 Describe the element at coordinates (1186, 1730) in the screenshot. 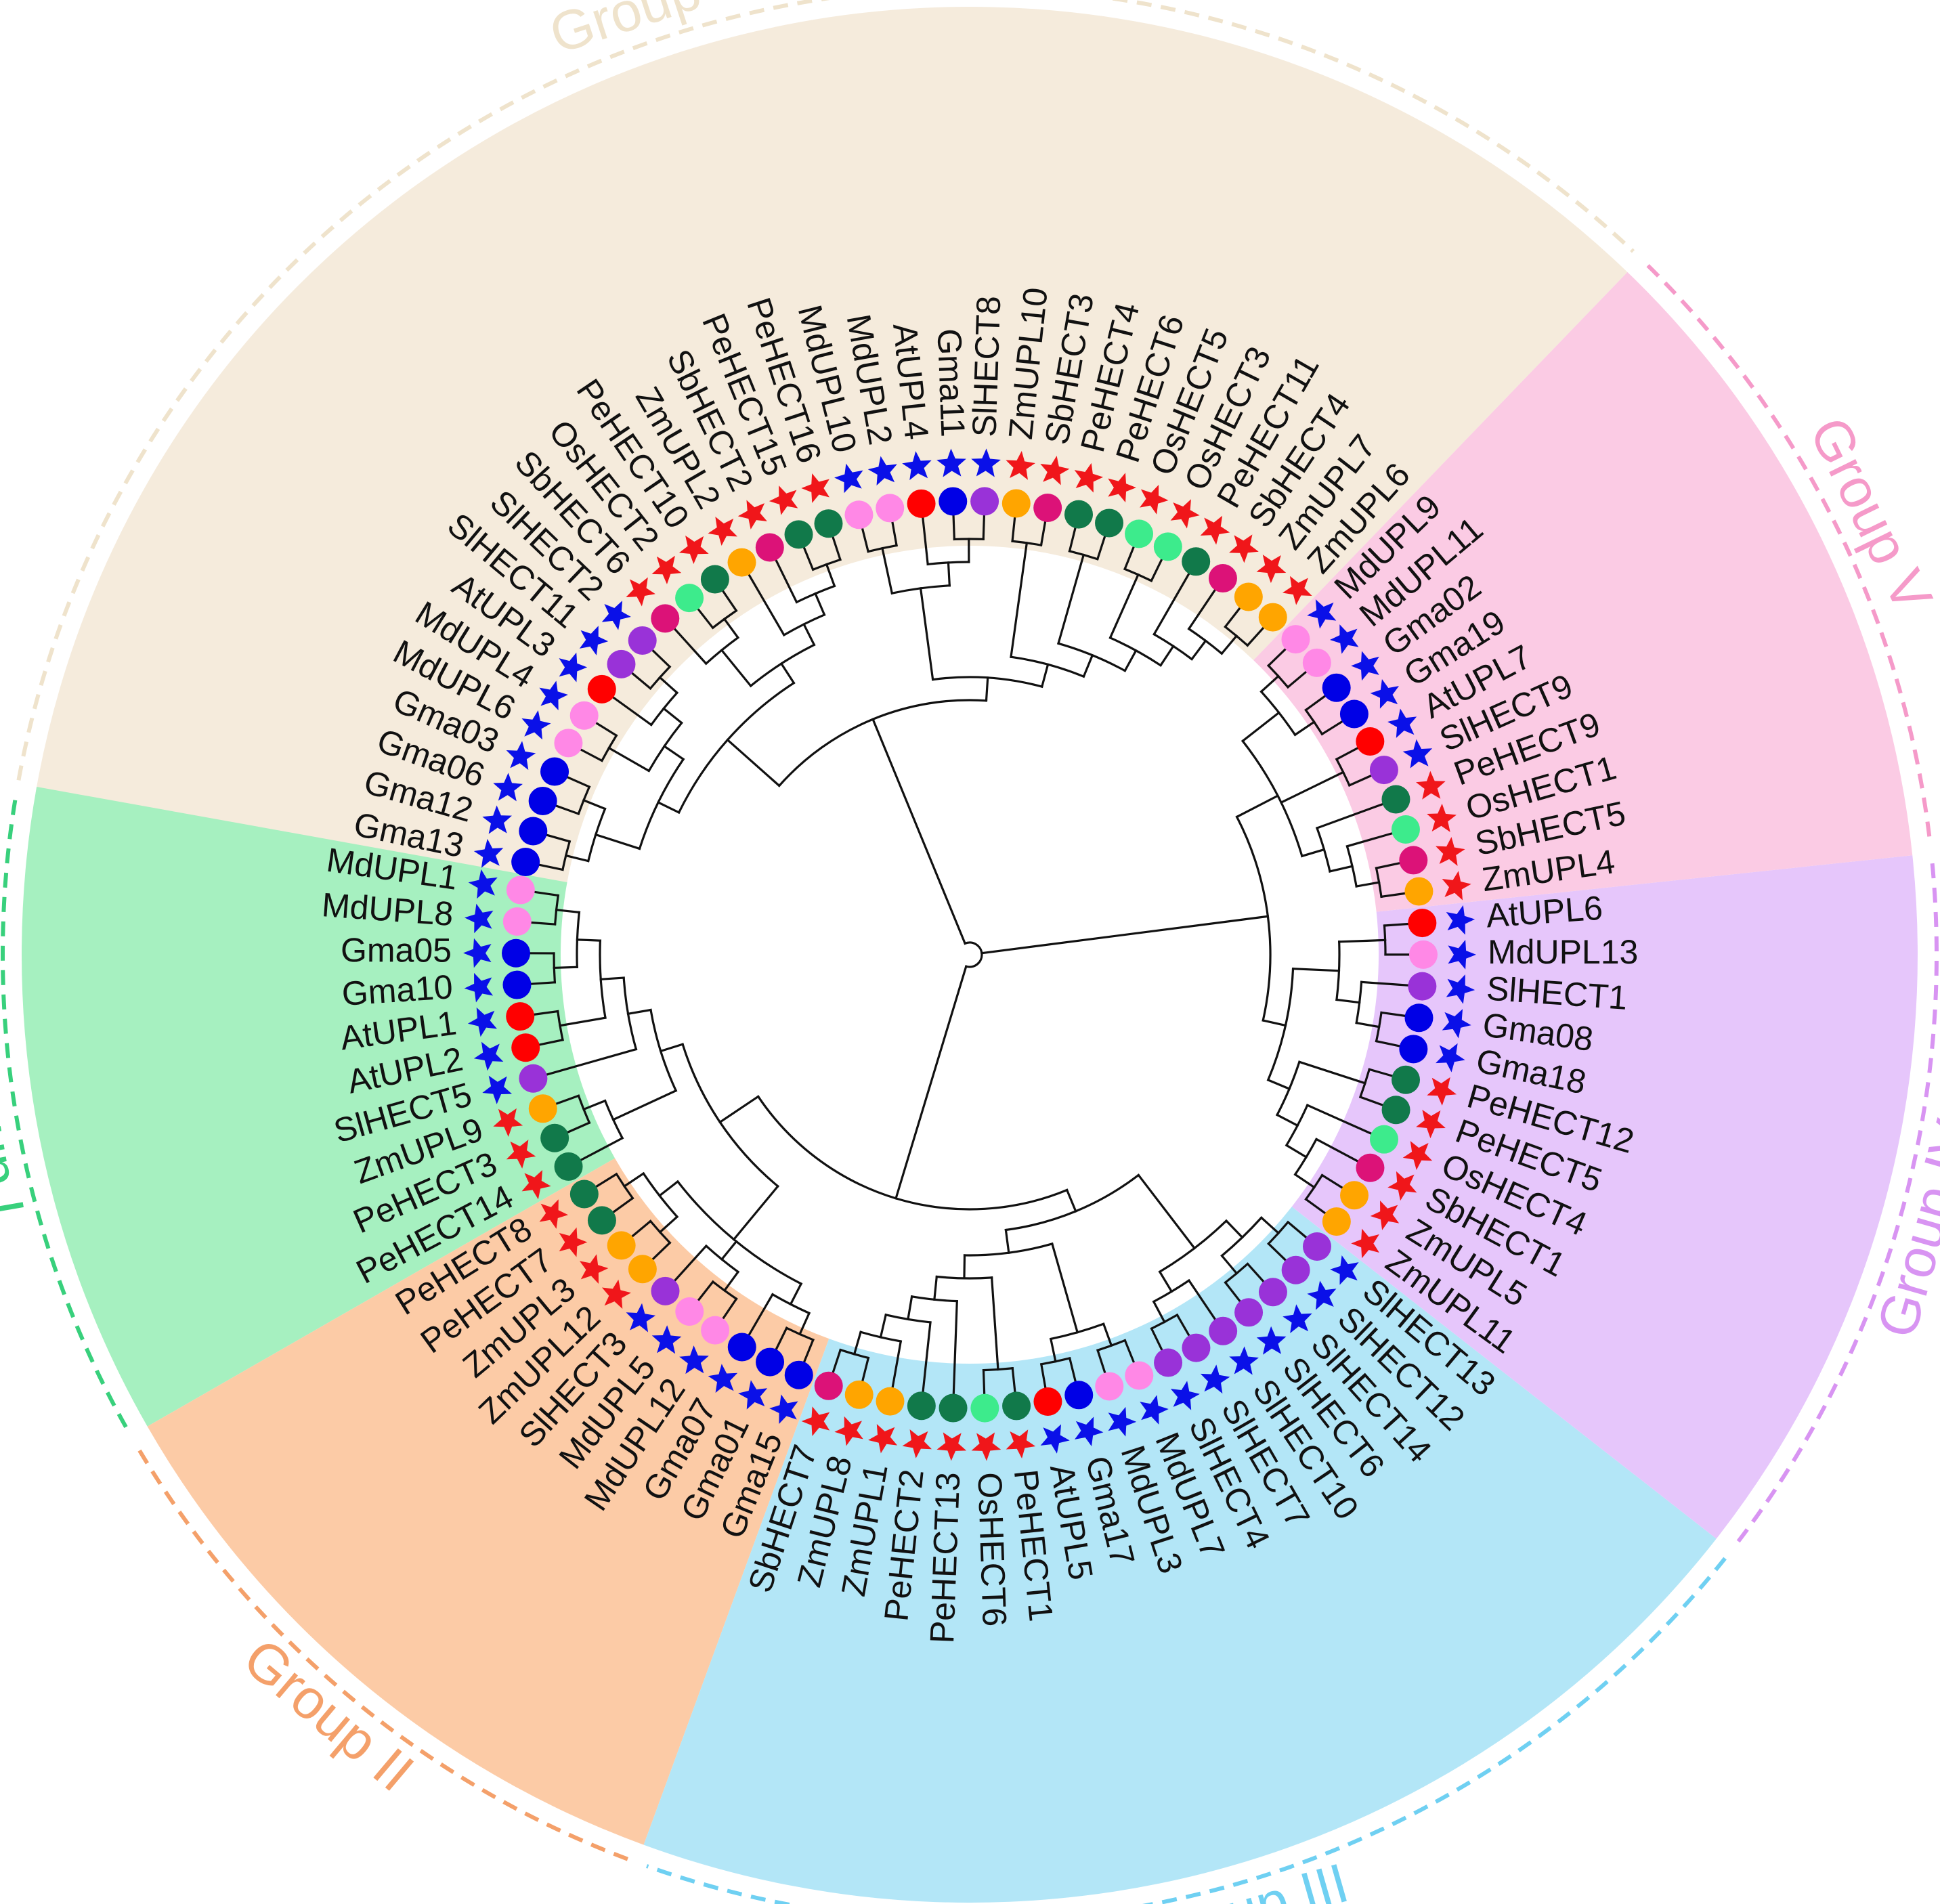

I see `arc-group-iii` at that location.